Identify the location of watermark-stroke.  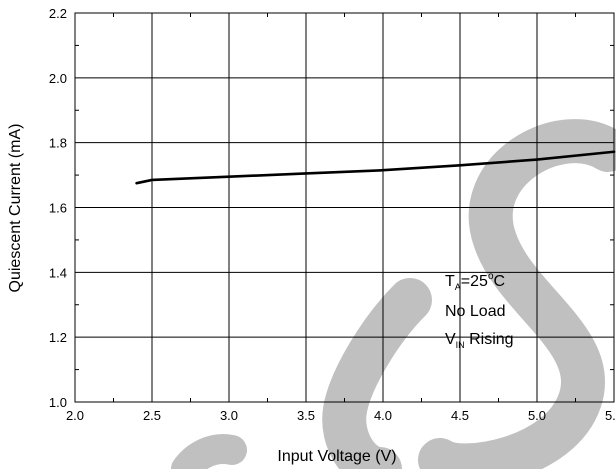
(209, 454).